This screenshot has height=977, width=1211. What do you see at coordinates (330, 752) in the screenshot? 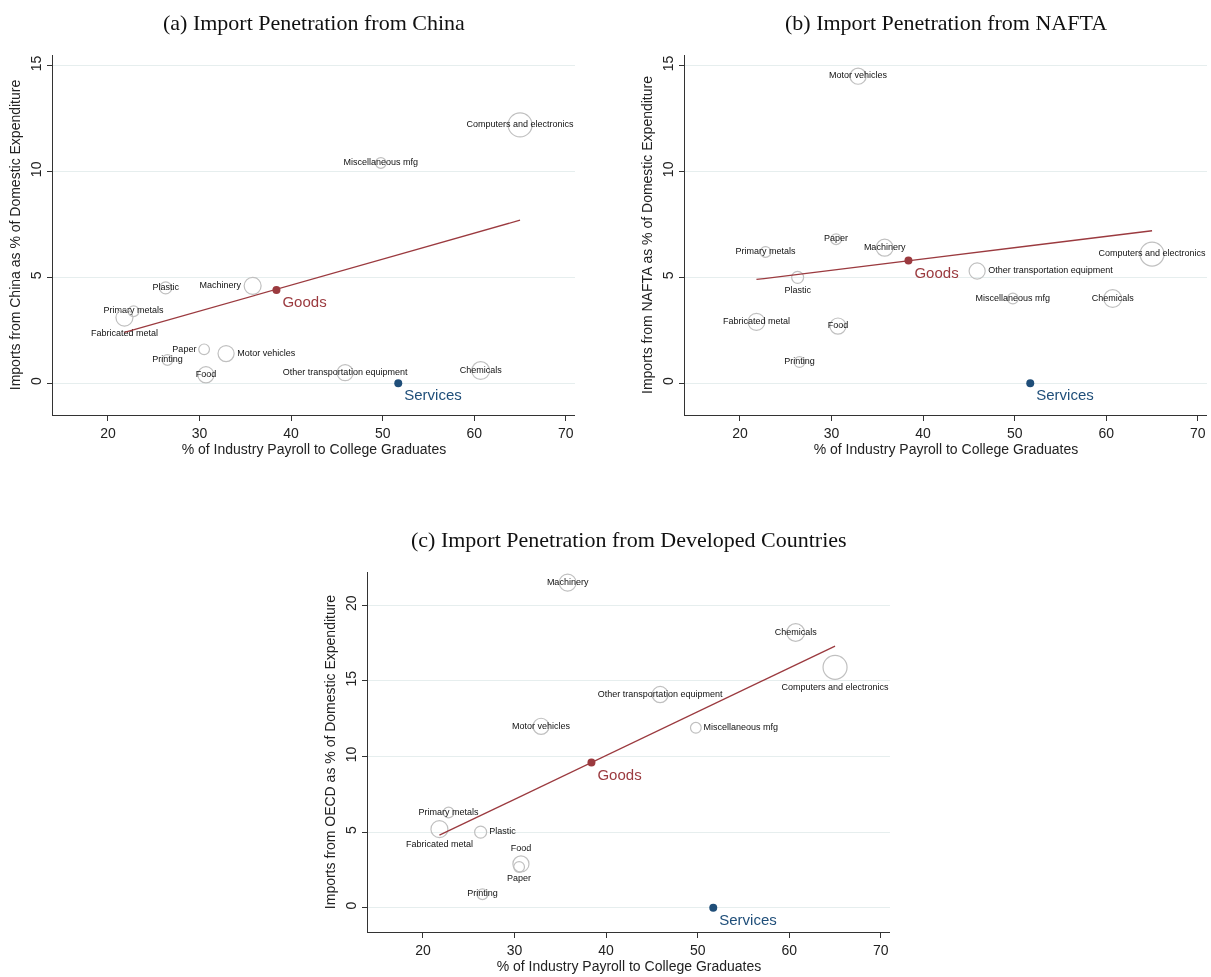
I see `y-axis-title: Imports from OECD as % of Domestic Expenditure` at bounding box center [330, 752].